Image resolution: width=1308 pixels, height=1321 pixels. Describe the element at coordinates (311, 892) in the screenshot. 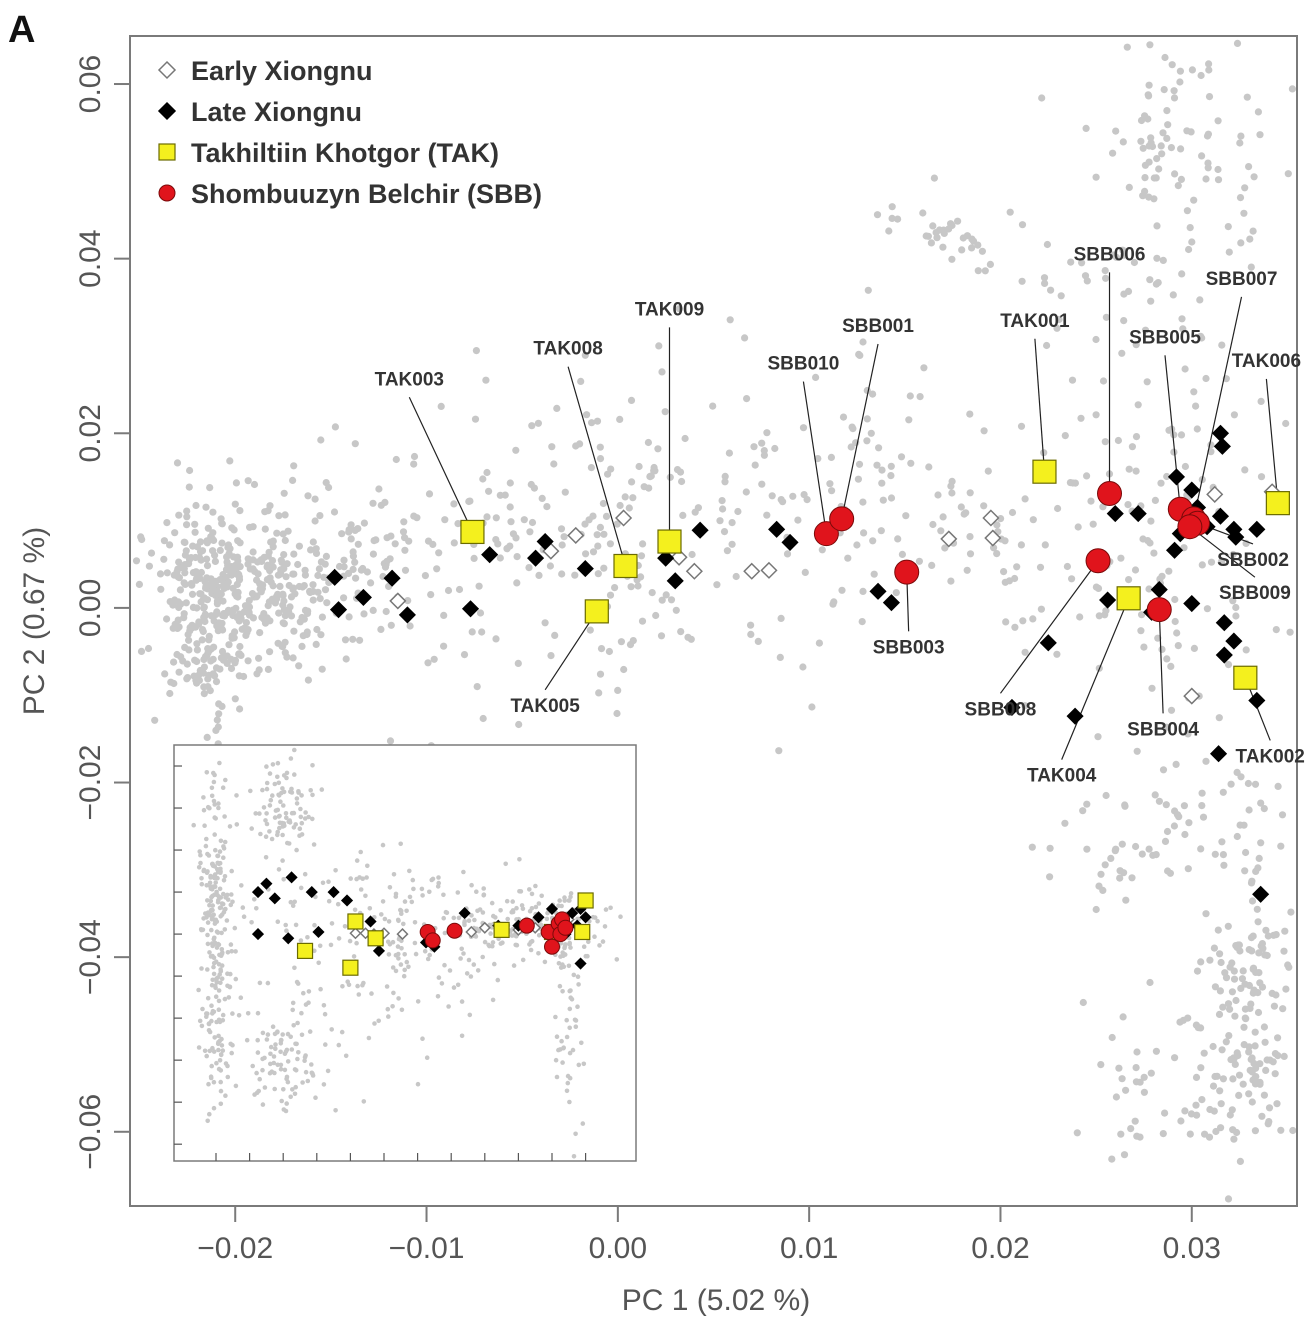

I see `inset-late-xiongnu-point` at that location.